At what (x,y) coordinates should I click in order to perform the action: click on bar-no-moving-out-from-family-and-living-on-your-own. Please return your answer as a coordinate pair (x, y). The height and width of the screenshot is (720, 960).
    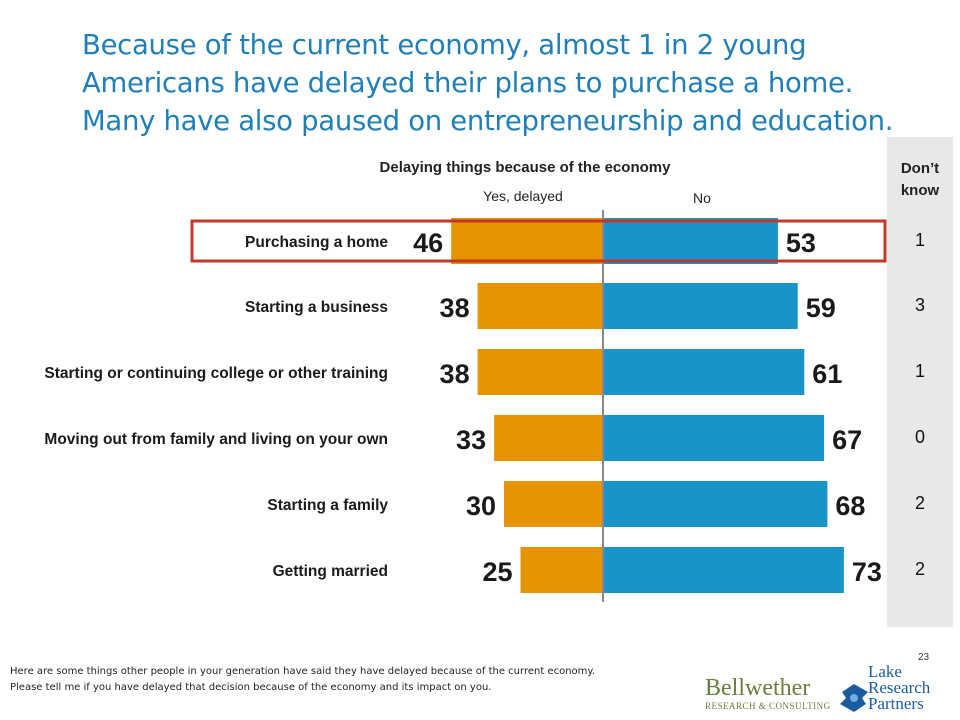
    Looking at the image, I should click on (714, 438).